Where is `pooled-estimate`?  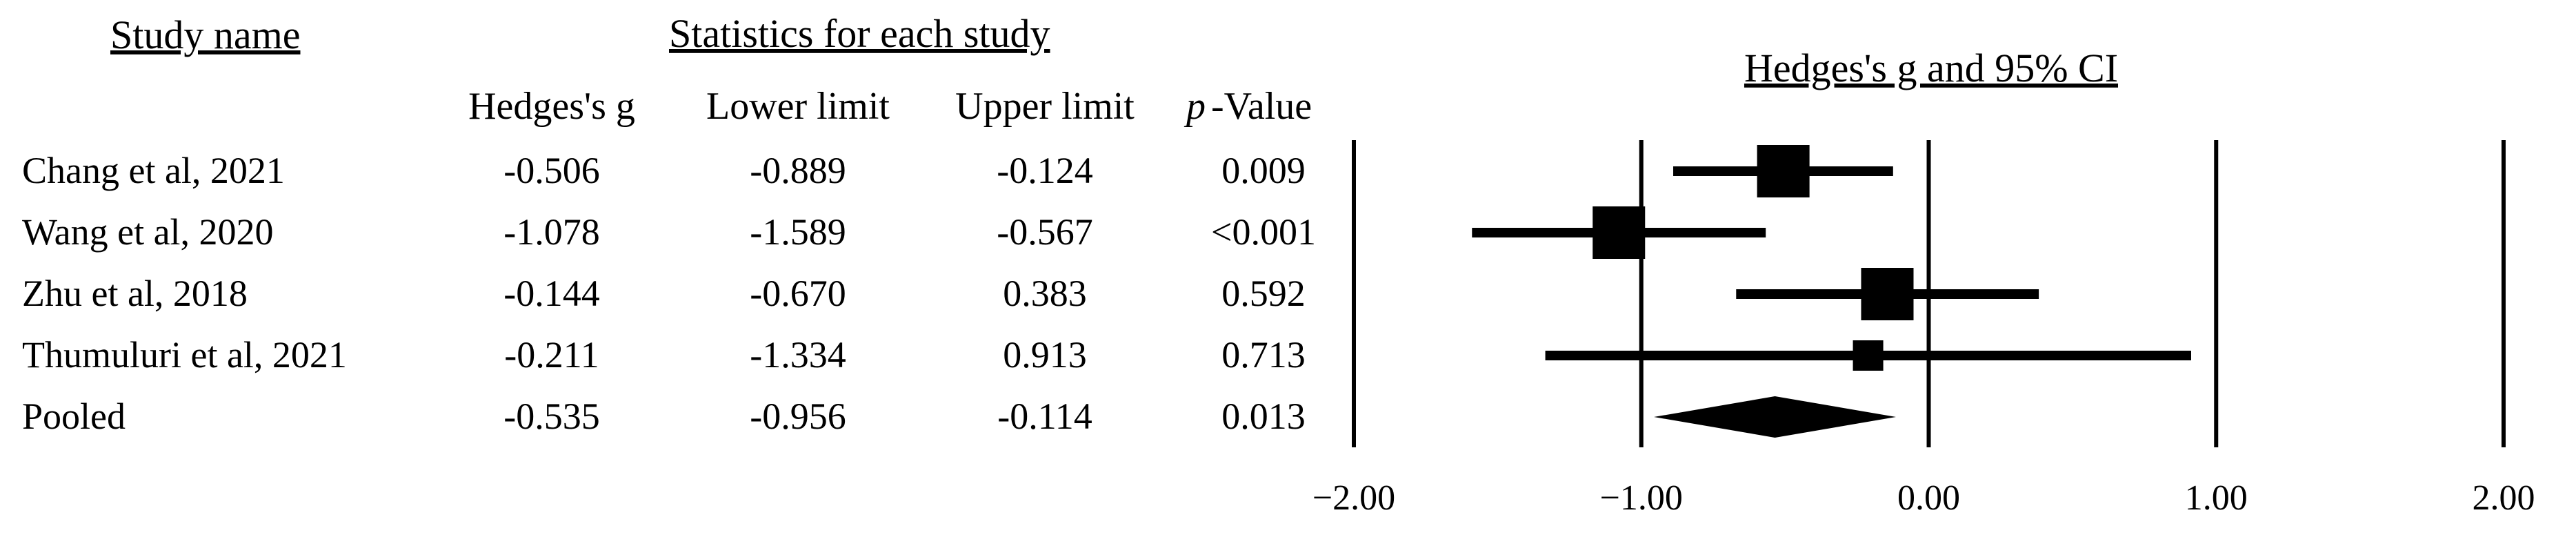
pooled-estimate is located at coordinates (1775, 417).